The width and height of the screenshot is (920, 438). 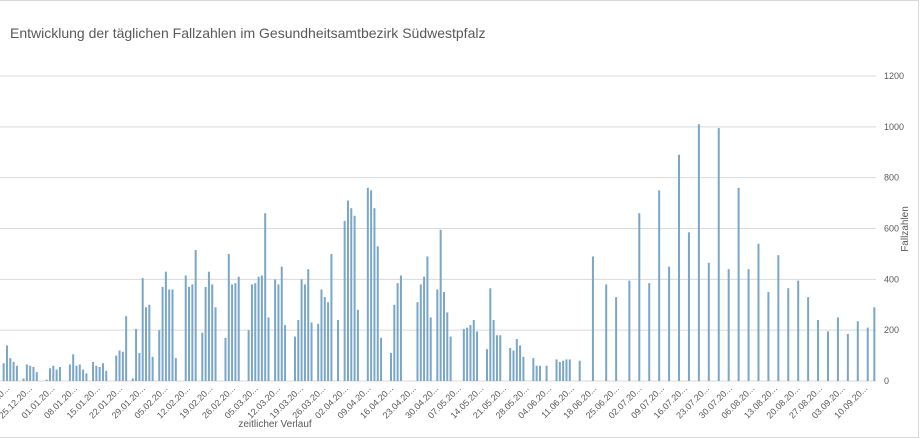 I want to click on y-tick-label: 1200, so click(x=894, y=76).